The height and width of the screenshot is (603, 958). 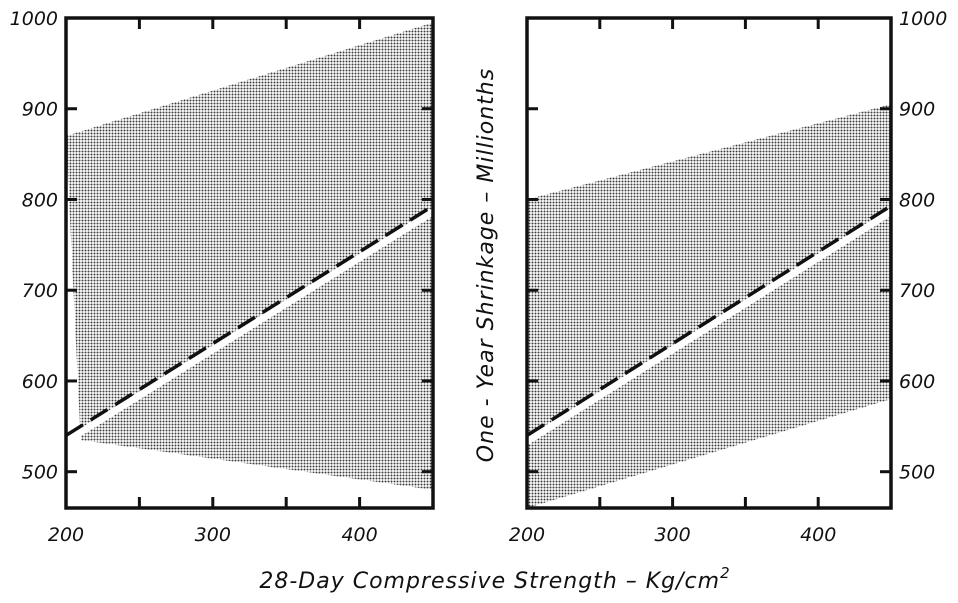 I want to click on right-y-tick-label: 800, so click(x=917, y=200).